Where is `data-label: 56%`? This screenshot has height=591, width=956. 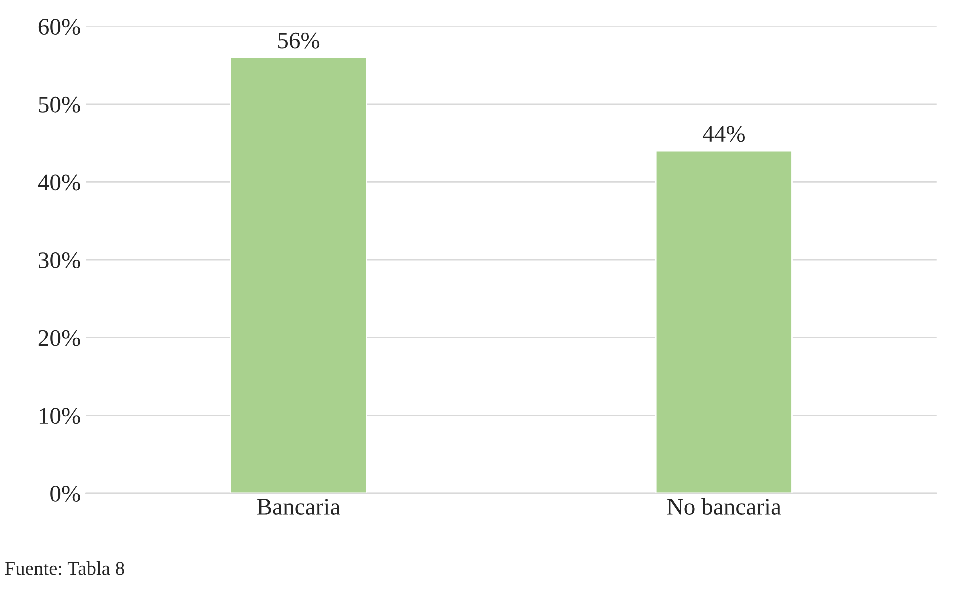
data-label: 56% is located at coordinates (299, 40).